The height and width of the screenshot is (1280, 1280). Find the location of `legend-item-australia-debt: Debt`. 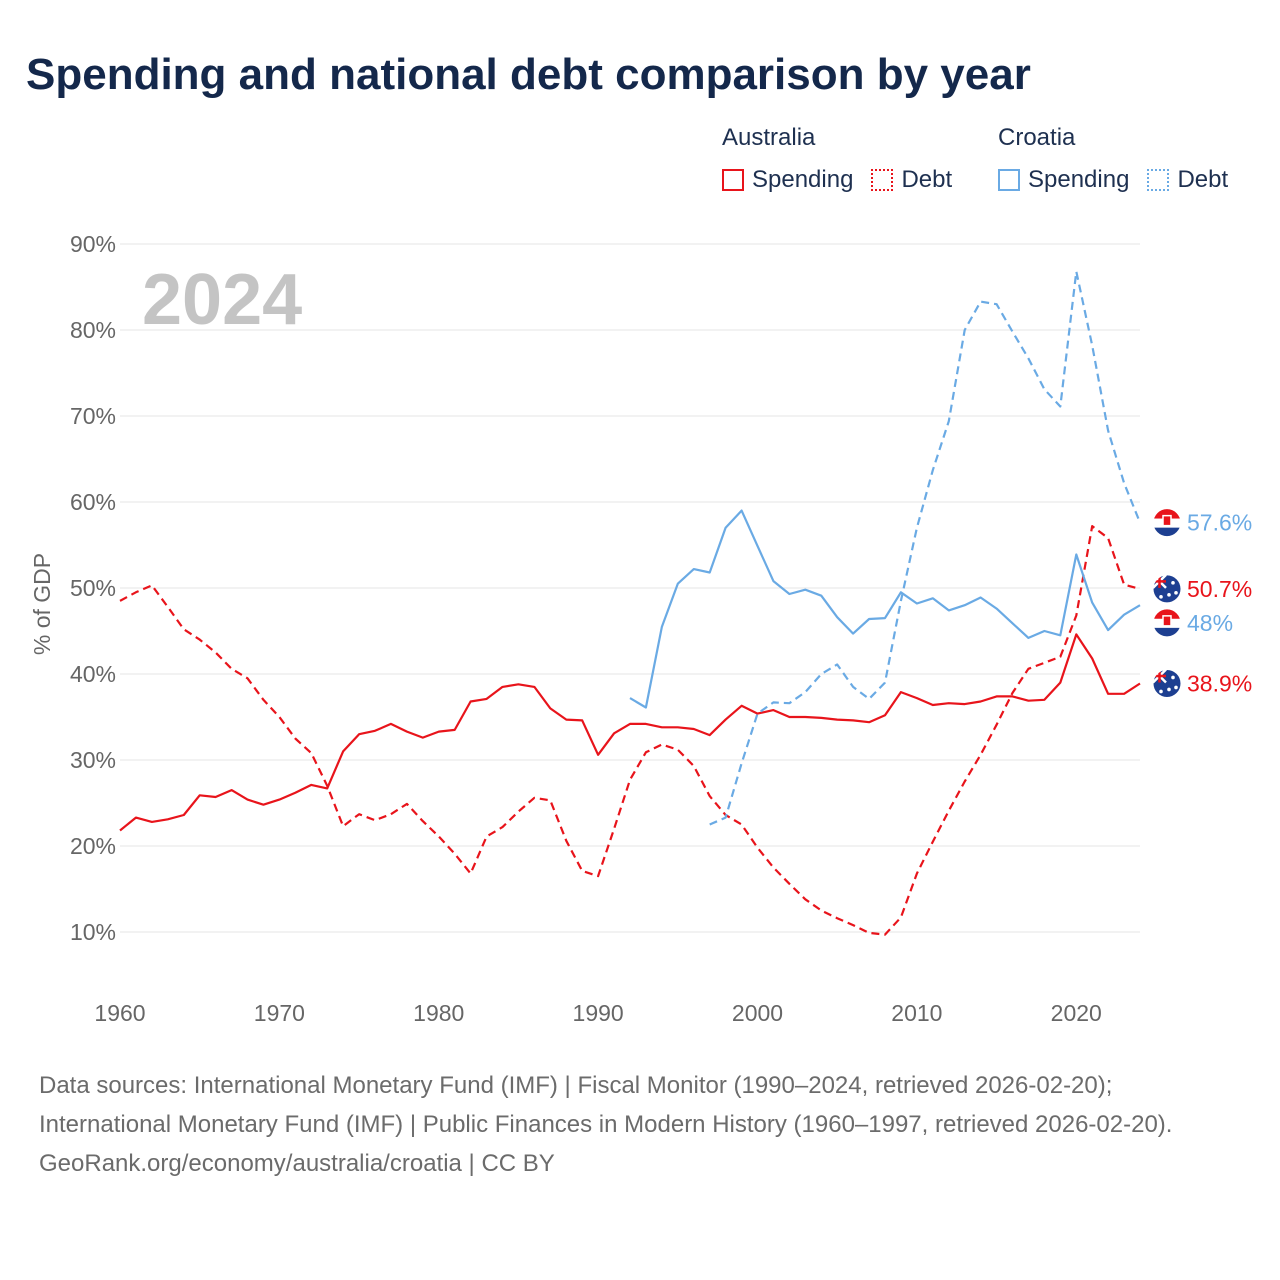

legend-item-australia-debt: Debt is located at coordinates (911, 180).